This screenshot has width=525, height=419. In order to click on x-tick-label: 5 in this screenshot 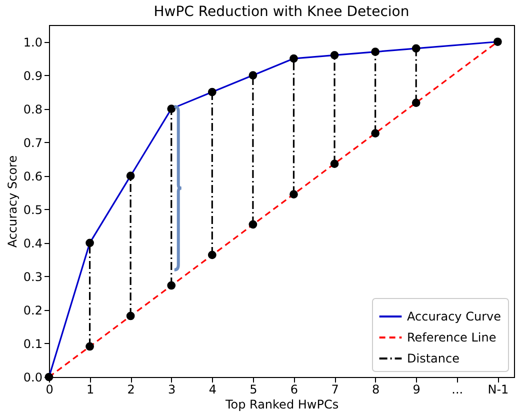, I will do `click(254, 389)`.